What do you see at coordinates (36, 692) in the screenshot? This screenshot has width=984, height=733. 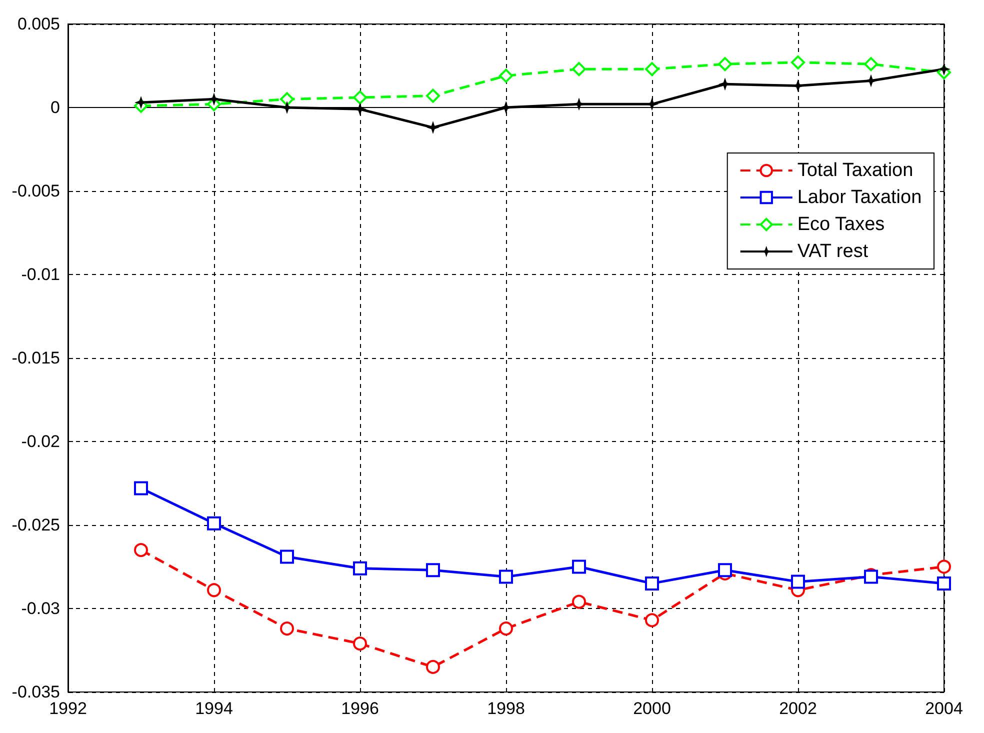 I see `y-tick-label: -0.035` at bounding box center [36, 692].